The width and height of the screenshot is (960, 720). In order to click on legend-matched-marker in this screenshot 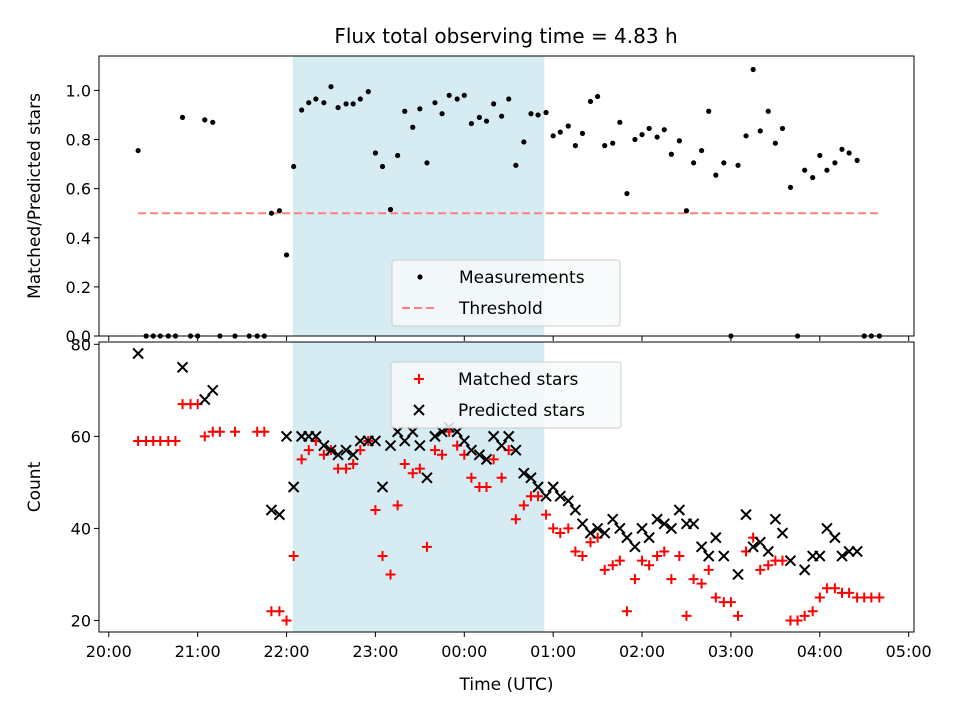, I will do `click(419, 379)`.